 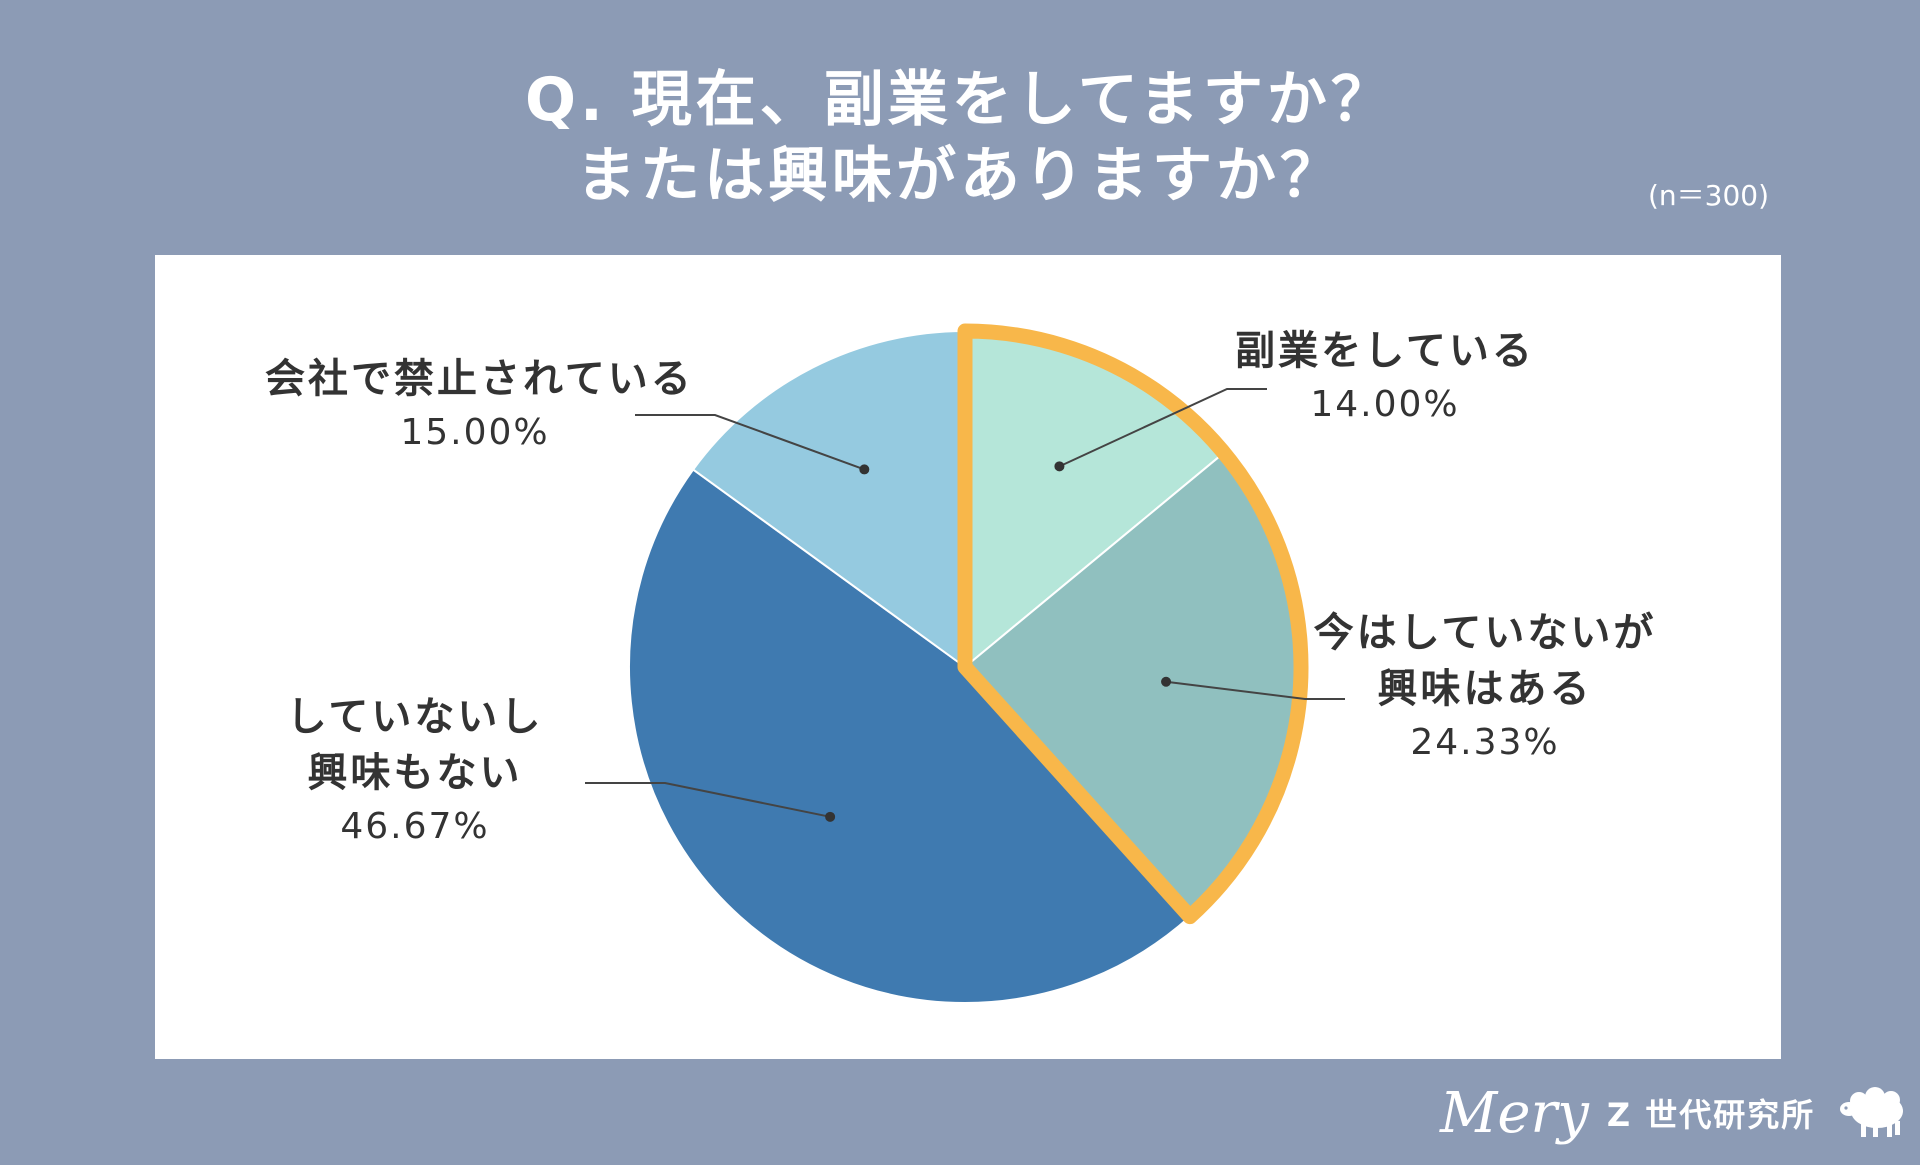 I want to click on label-slice-2-name-line1: していないし, so click(x=415, y=717).